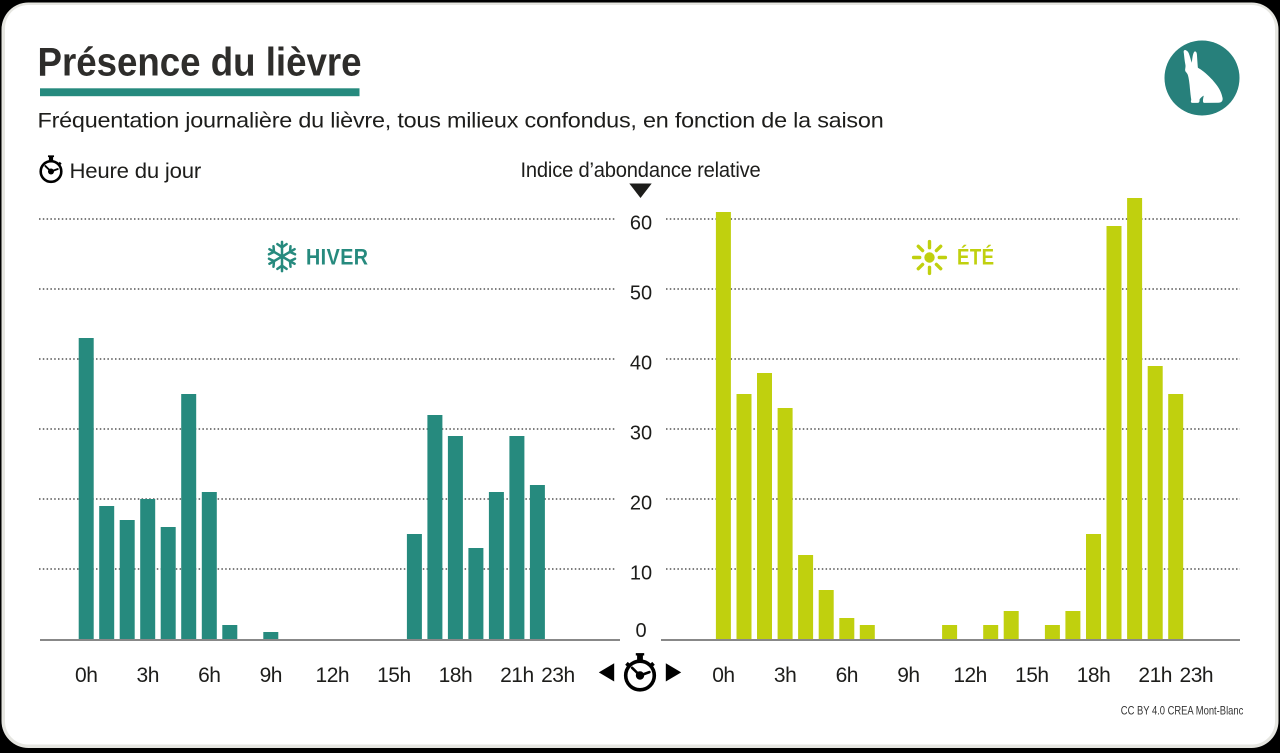 This screenshot has height=753, width=1280. Describe the element at coordinates (641, 503) in the screenshot. I see `svg-text: 20` at that location.